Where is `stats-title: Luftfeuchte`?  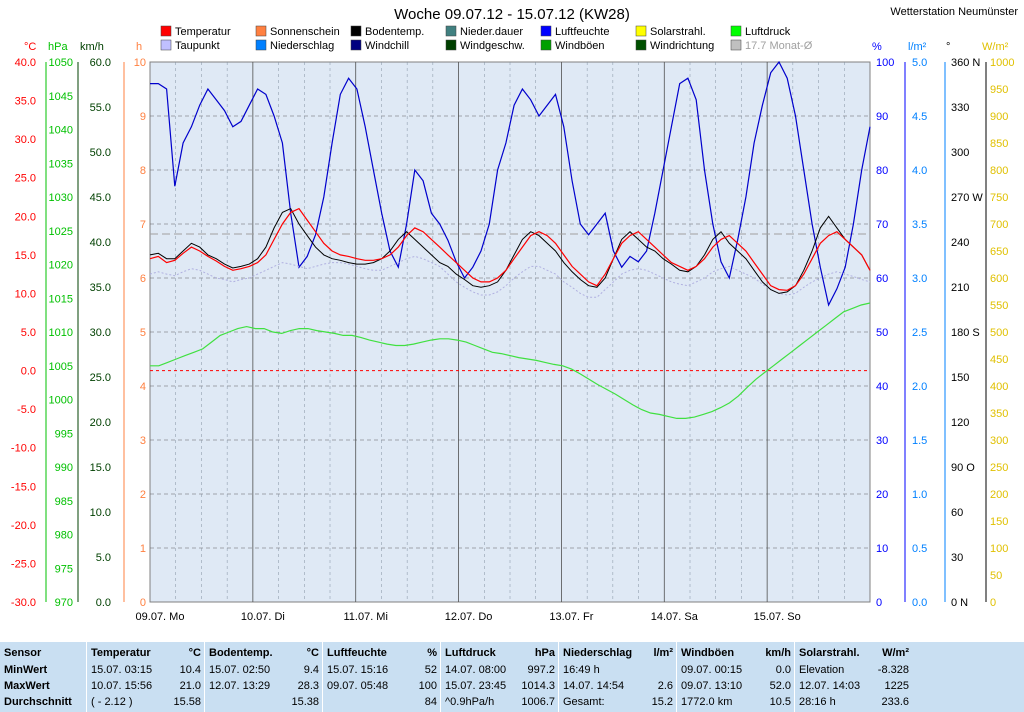
stats-title: Luftfeuchte is located at coordinates (357, 653).